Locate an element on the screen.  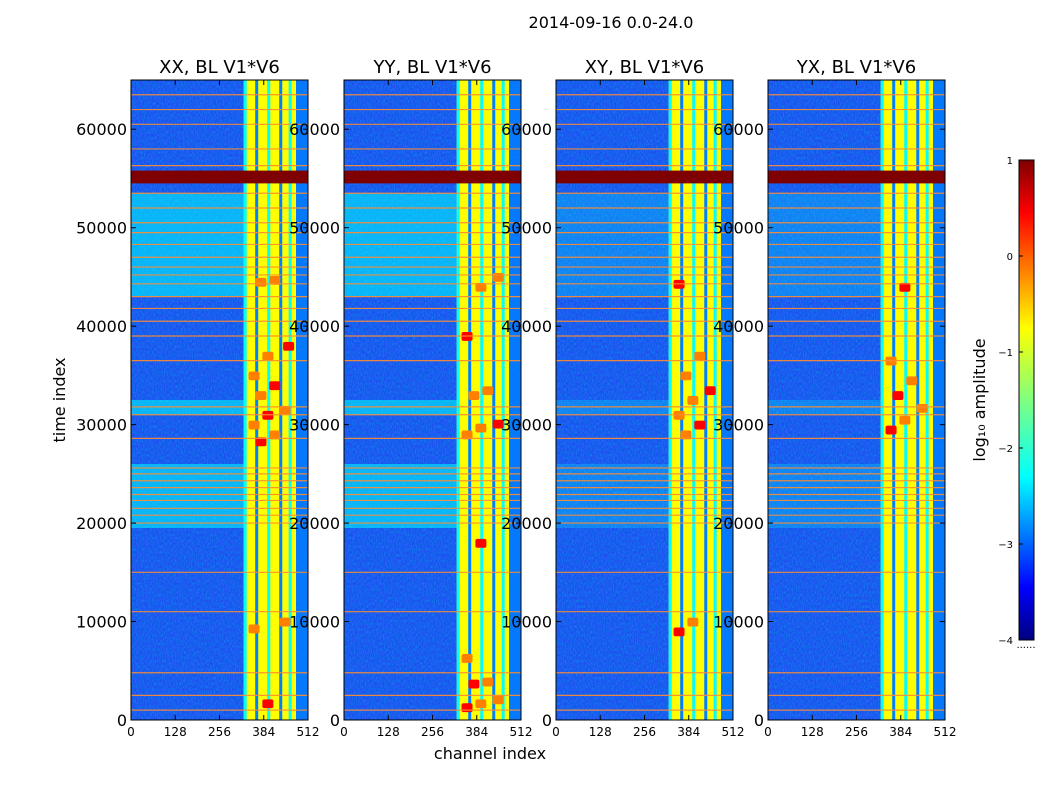
heatmap-cyan-zone is located at coordinates (400, 496).